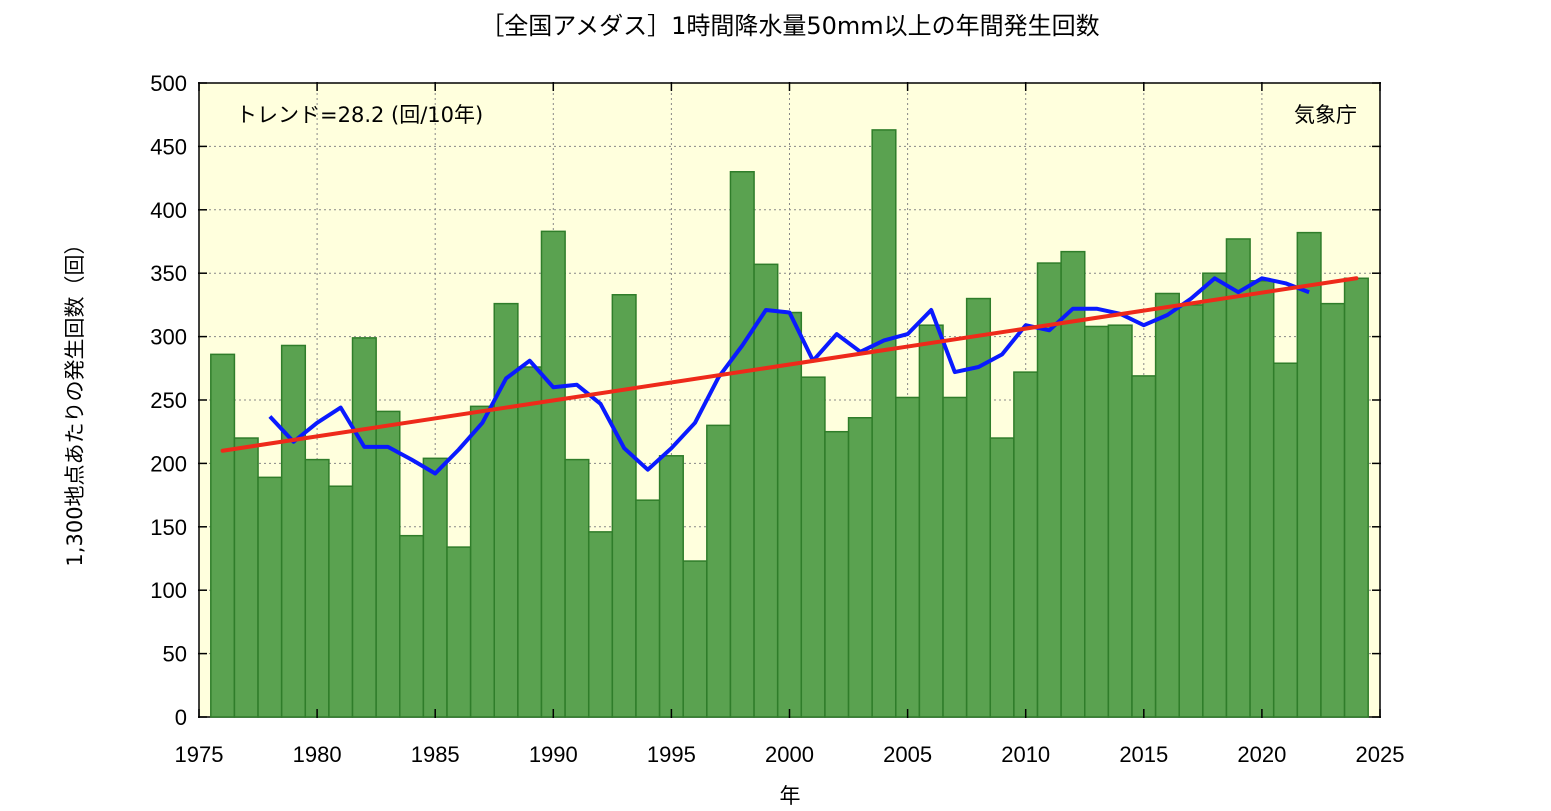 Image resolution: width=1551 pixels, height=811 pixels. What do you see at coordinates (168, 527) in the screenshot?
I see `y-tick-label: 150` at bounding box center [168, 527].